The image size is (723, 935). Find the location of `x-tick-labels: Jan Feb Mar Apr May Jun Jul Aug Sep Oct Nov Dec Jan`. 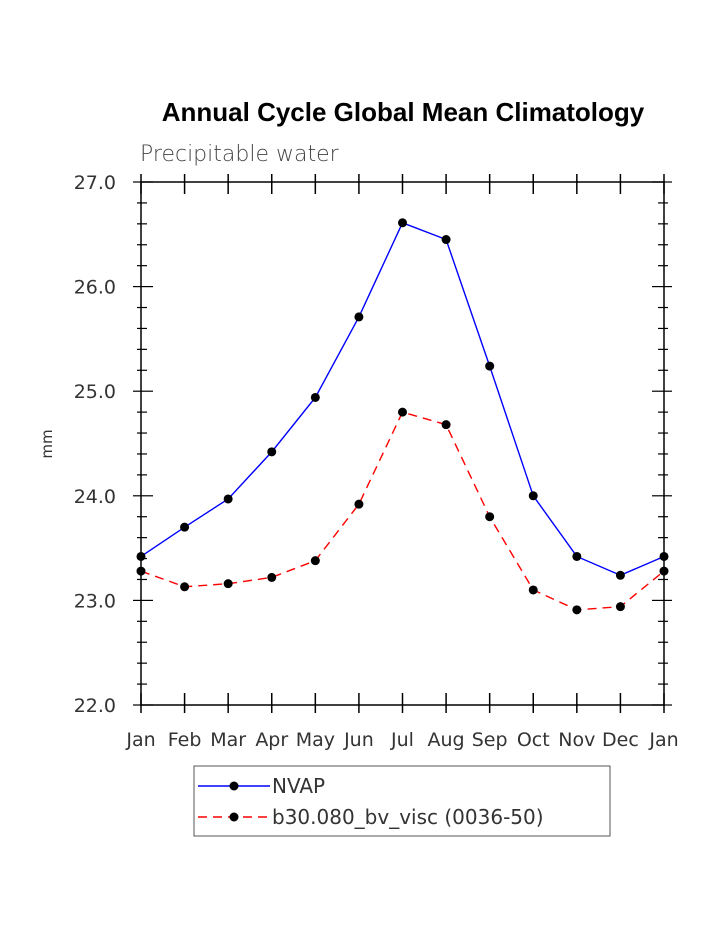

x-tick-labels: Jan Feb Mar Apr May Jun Jul Aug Sep Oct Nov Dec Jan is located at coordinates (401, 740).